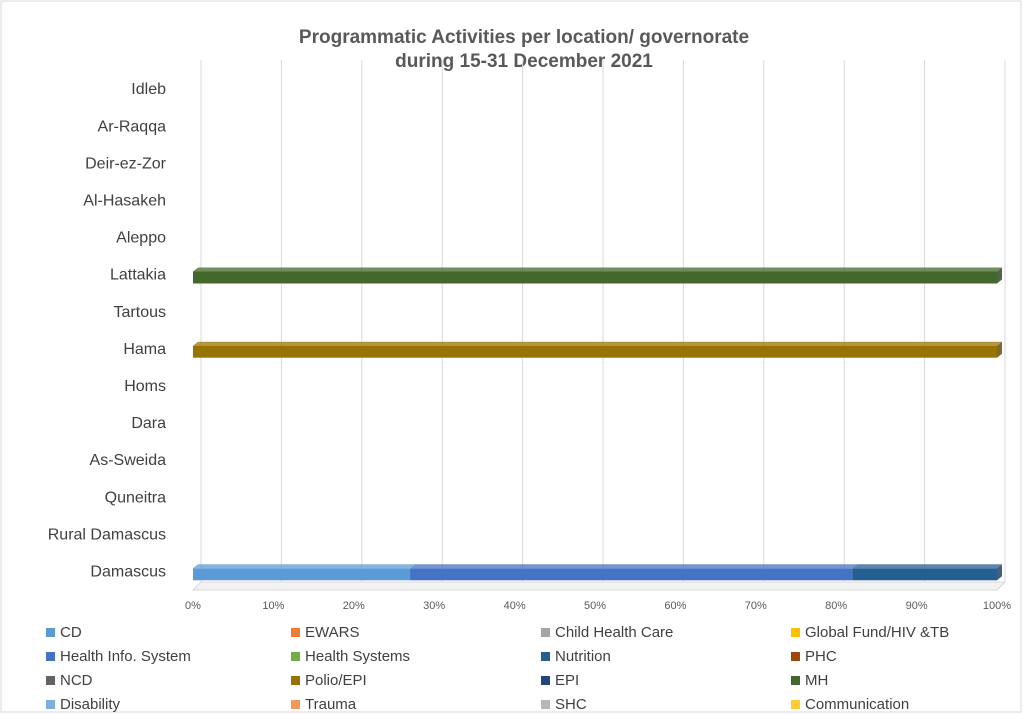  Describe the element at coordinates (125, 656) in the screenshot. I see `legend-label: Health Info. System` at that location.